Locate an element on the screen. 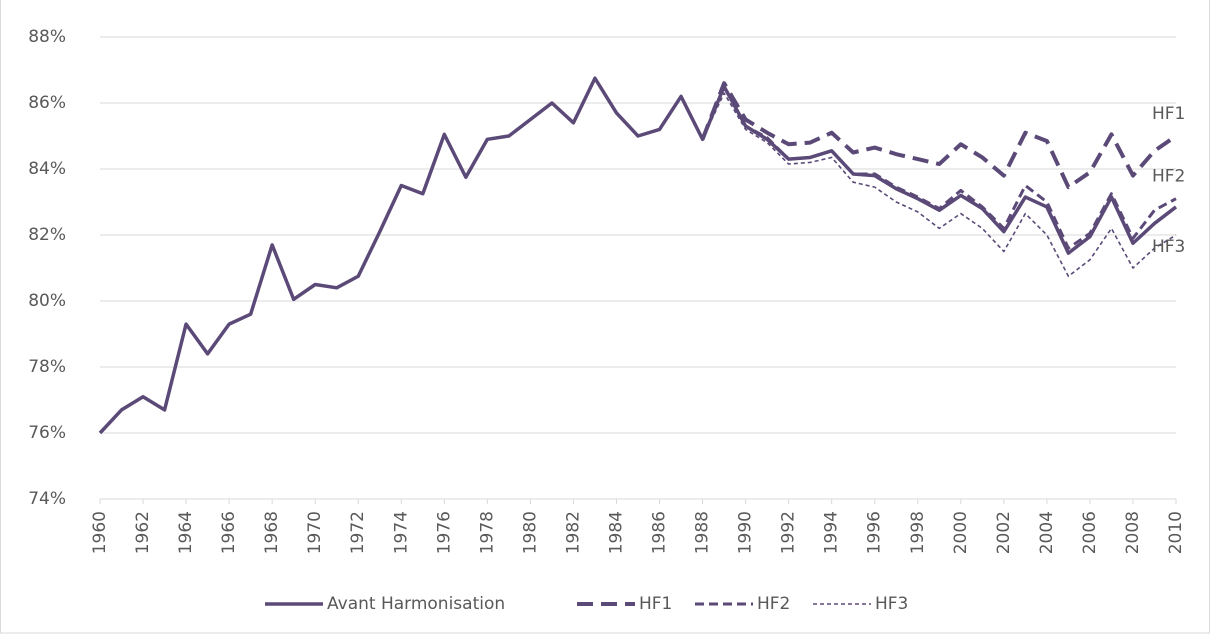 The image size is (1210, 634). x-tick-label: 1998 is located at coordinates (918, 532).